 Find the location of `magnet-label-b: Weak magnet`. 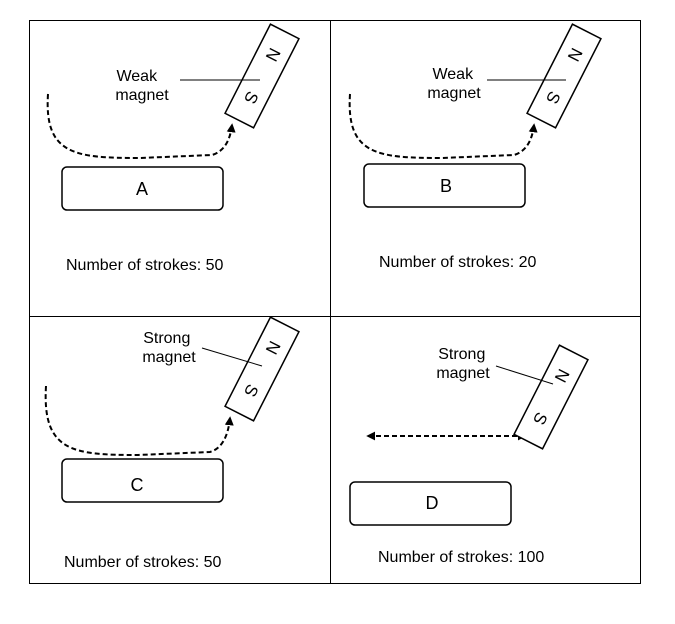

magnet-label-b: Weak magnet is located at coordinates (454, 84).